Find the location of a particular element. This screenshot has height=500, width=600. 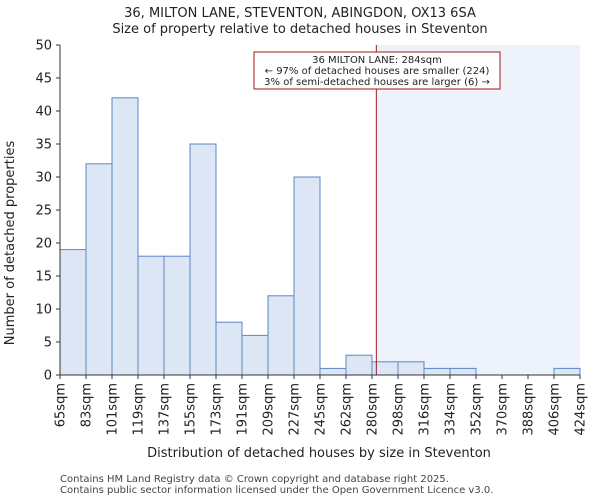

bar-227sqm is located at coordinates (307, 276).